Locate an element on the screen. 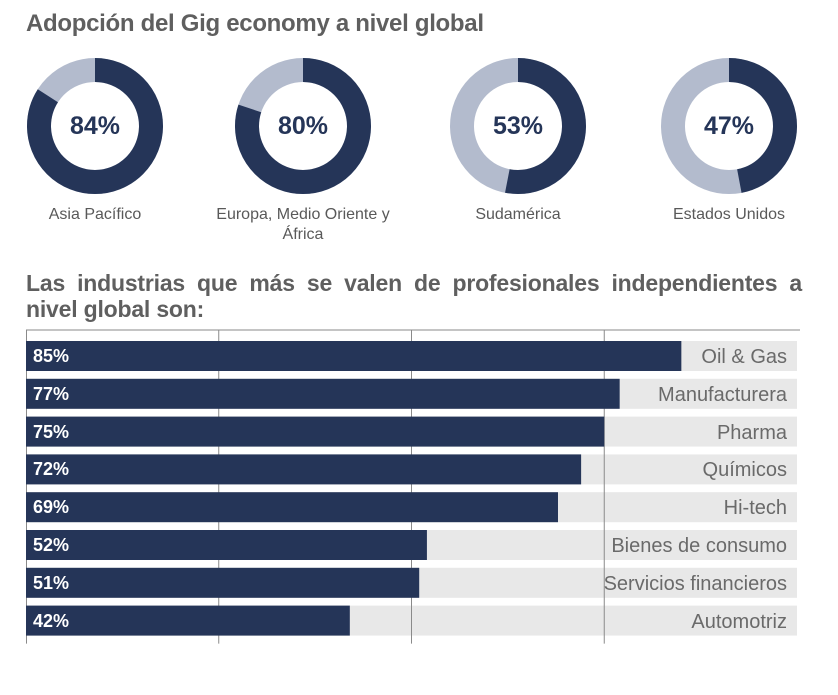  bar-value-label: 42% is located at coordinates (51, 620).